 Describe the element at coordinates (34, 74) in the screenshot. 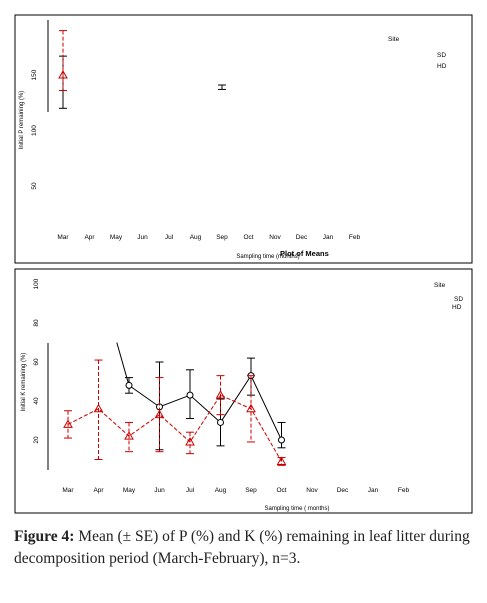

I see `y-tick-label: 150` at that location.